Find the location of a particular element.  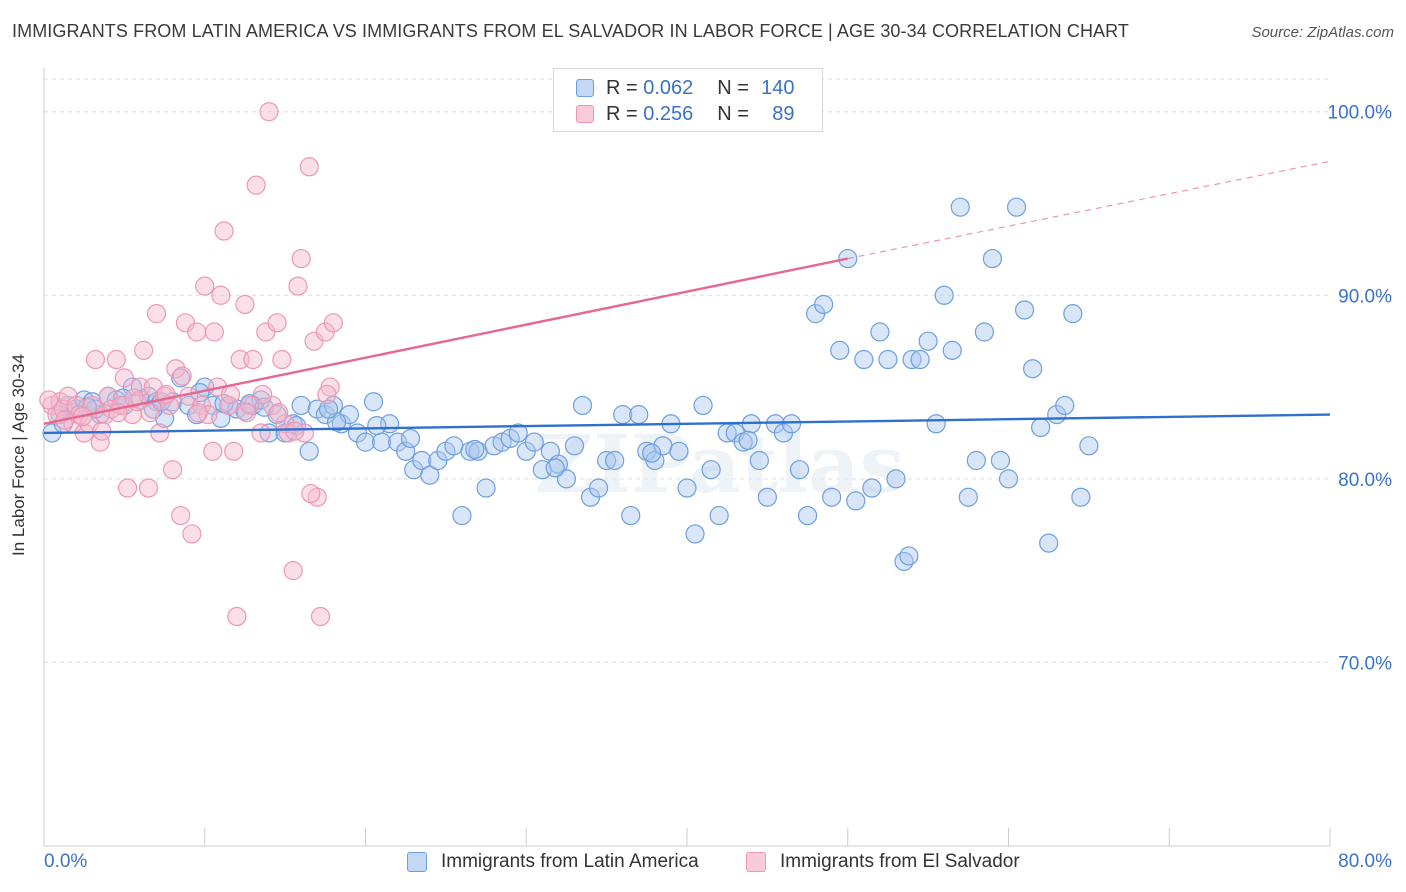

source-label: Source: ZipAtlas.com is located at coordinates (1322, 32).